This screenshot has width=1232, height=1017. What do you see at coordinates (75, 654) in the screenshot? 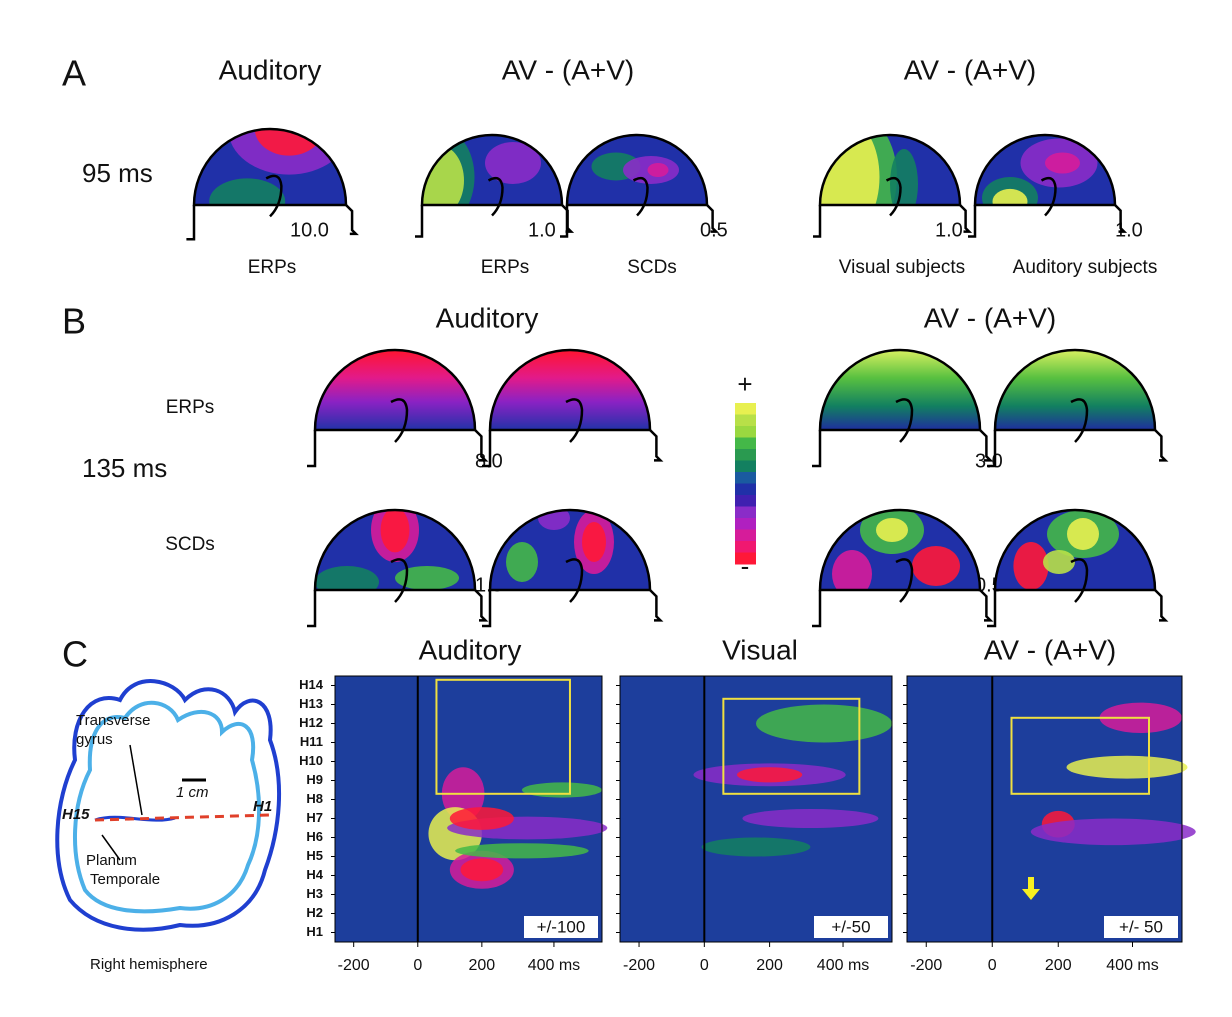
I see `panel-label: C` at bounding box center [75, 654].